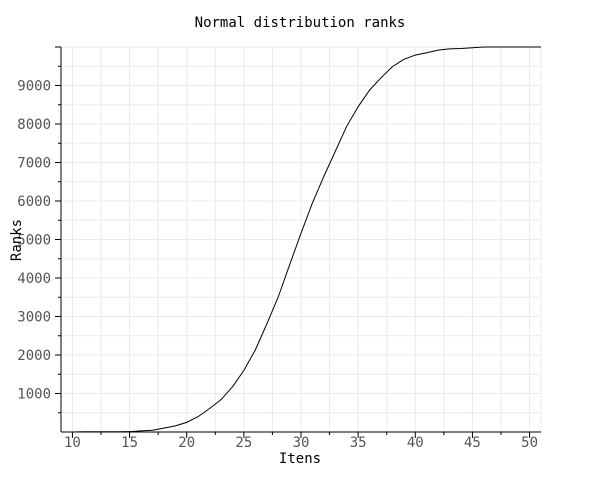  I want to click on chart-title: Normal distribution ranks, so click(300, 23).